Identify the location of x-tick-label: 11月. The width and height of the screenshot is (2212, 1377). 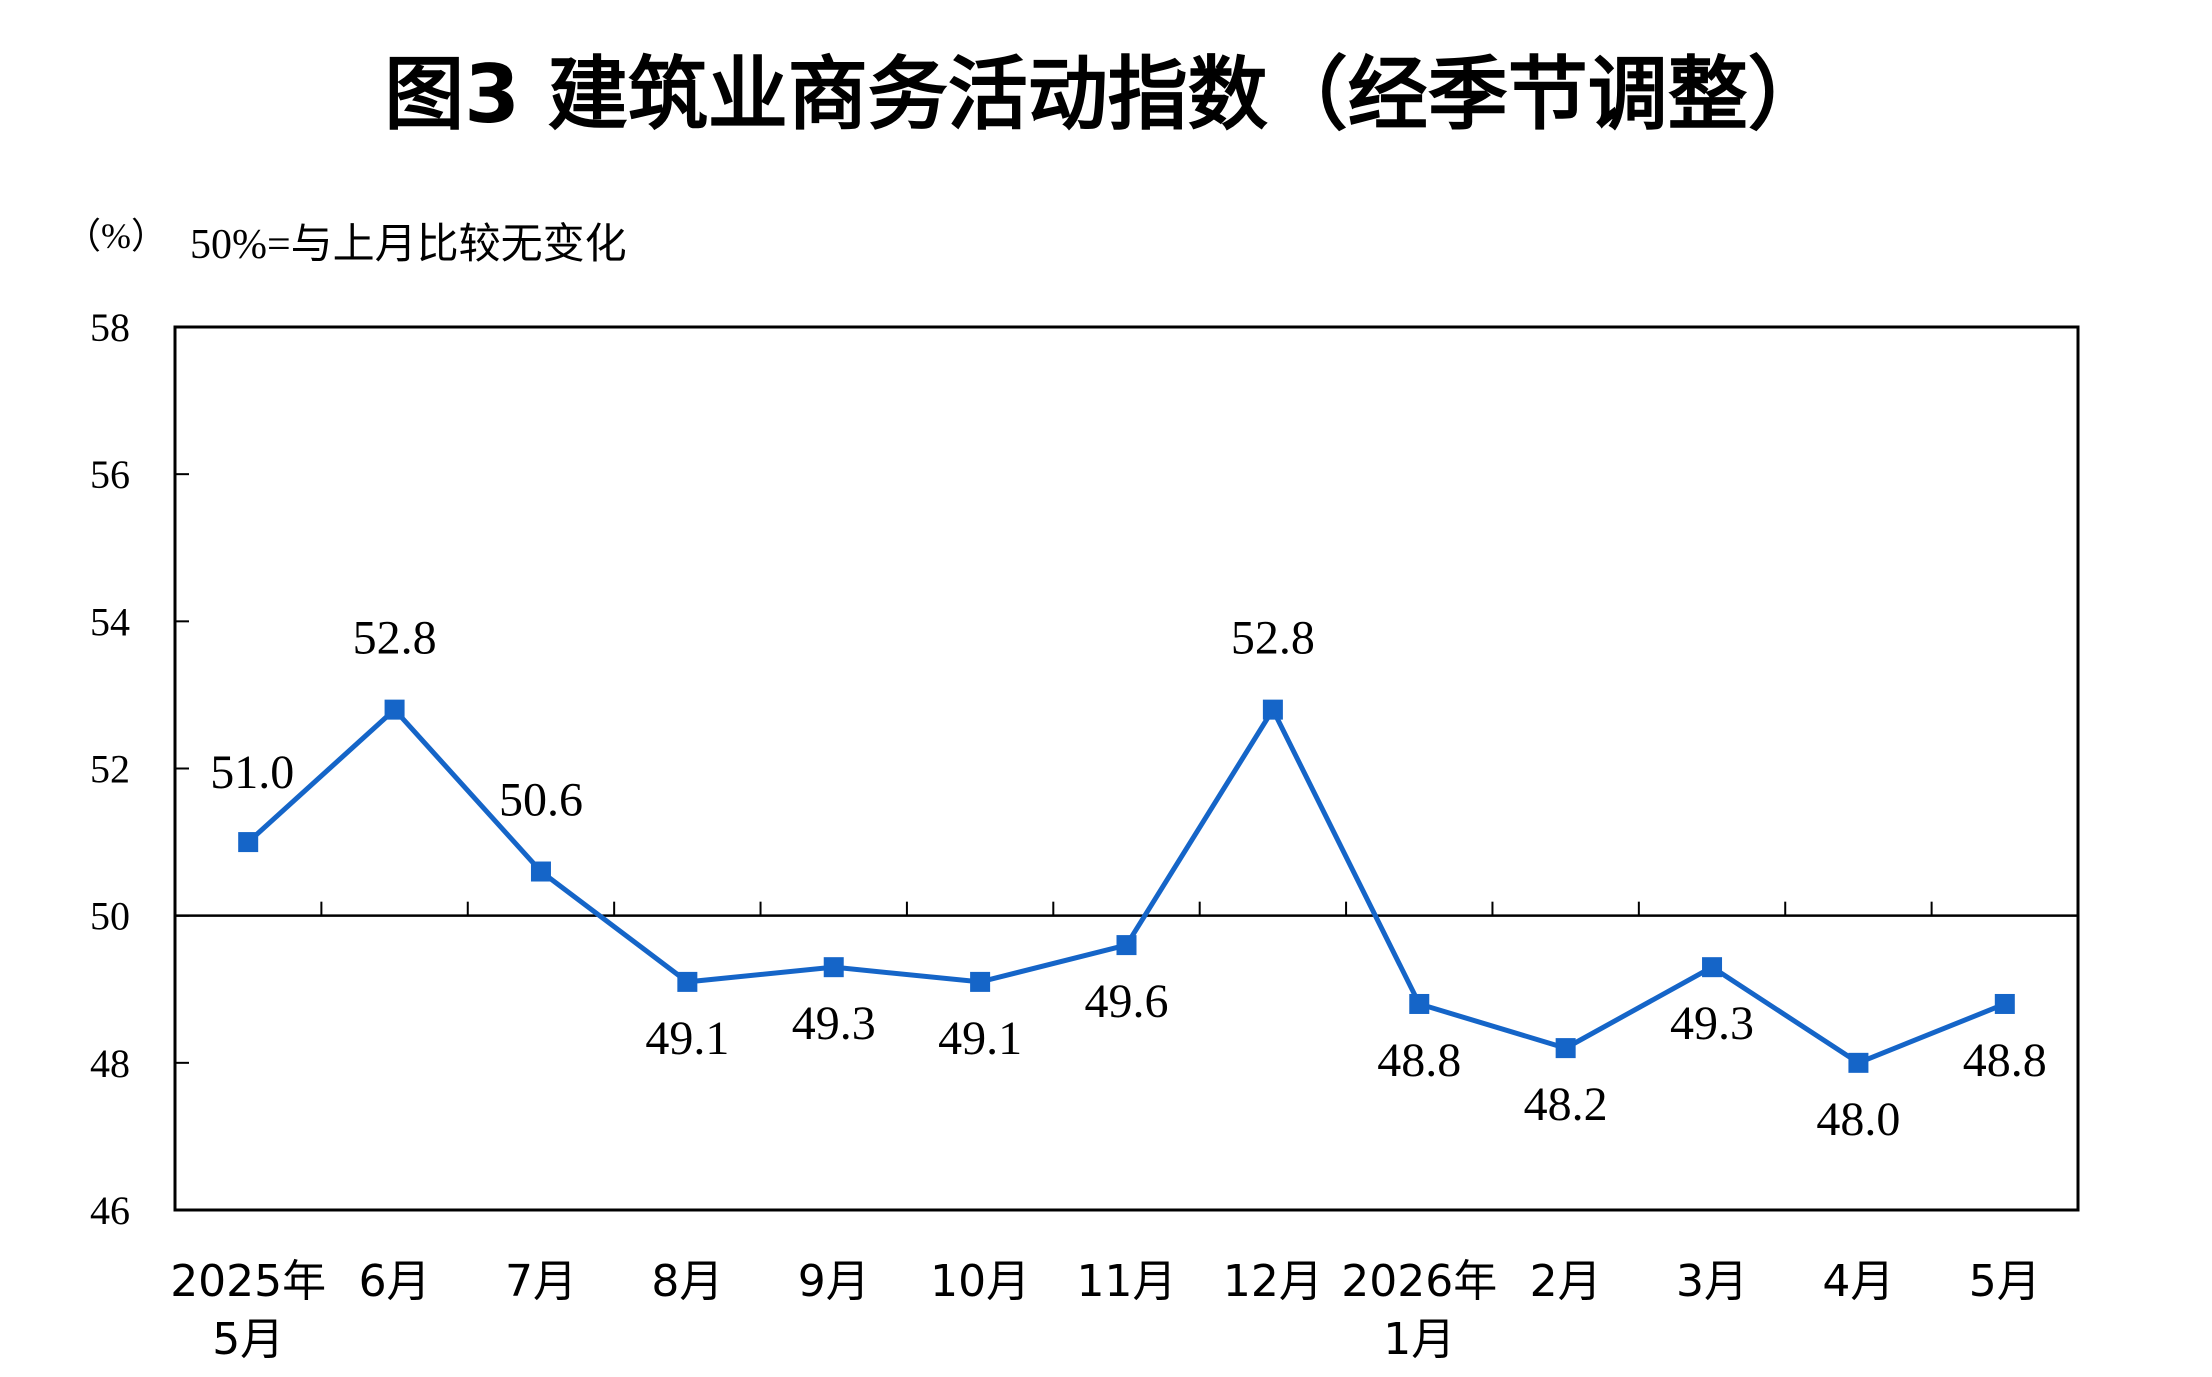
(1127, 1281).